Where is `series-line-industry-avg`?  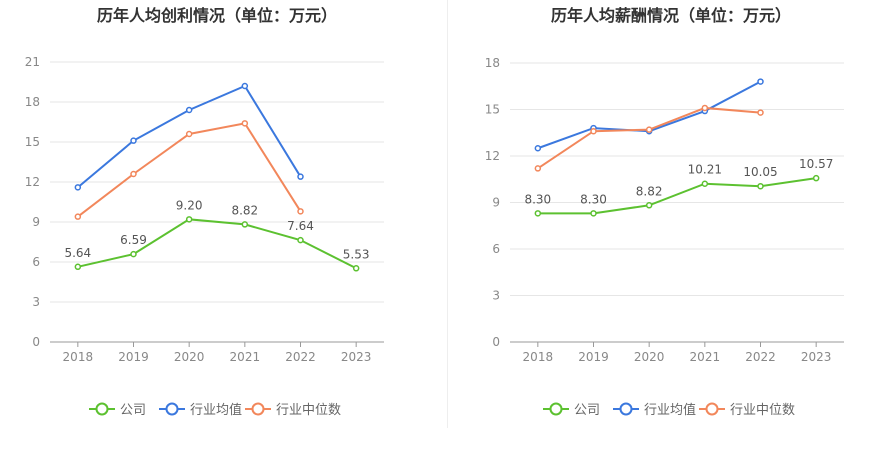
series-line-industry-avg is located at coordinates (649, 115).